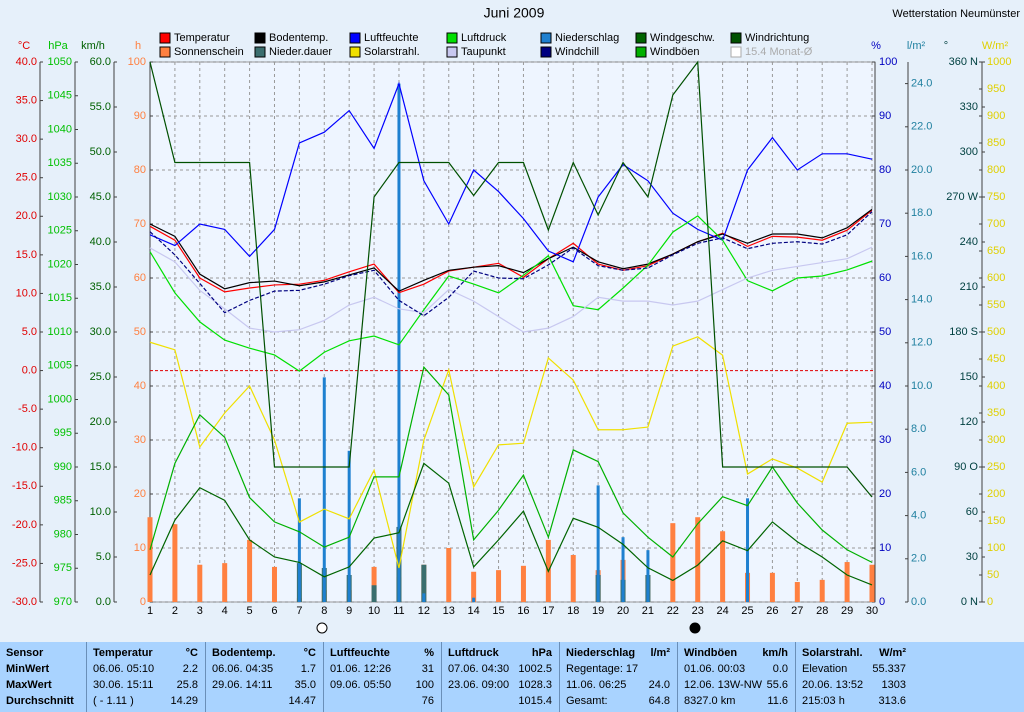 The height and width of the screenshot is (712, 1024). What do you see at coordinates (659, 701) in the screenshot?
I see `cell-value: 64.8` at bounding box center [659, 701].